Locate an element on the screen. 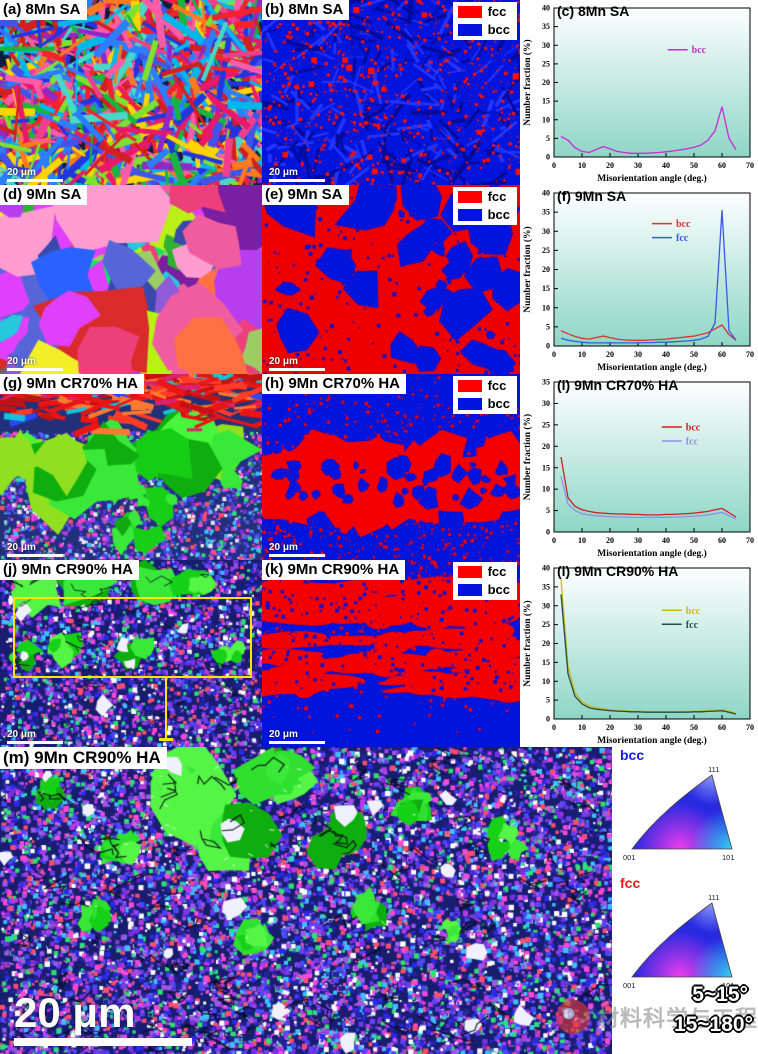 The image size is (758, 1054). panel-k-label: (k) 9Mn CR90% HA is located at coordinates (334, 570).